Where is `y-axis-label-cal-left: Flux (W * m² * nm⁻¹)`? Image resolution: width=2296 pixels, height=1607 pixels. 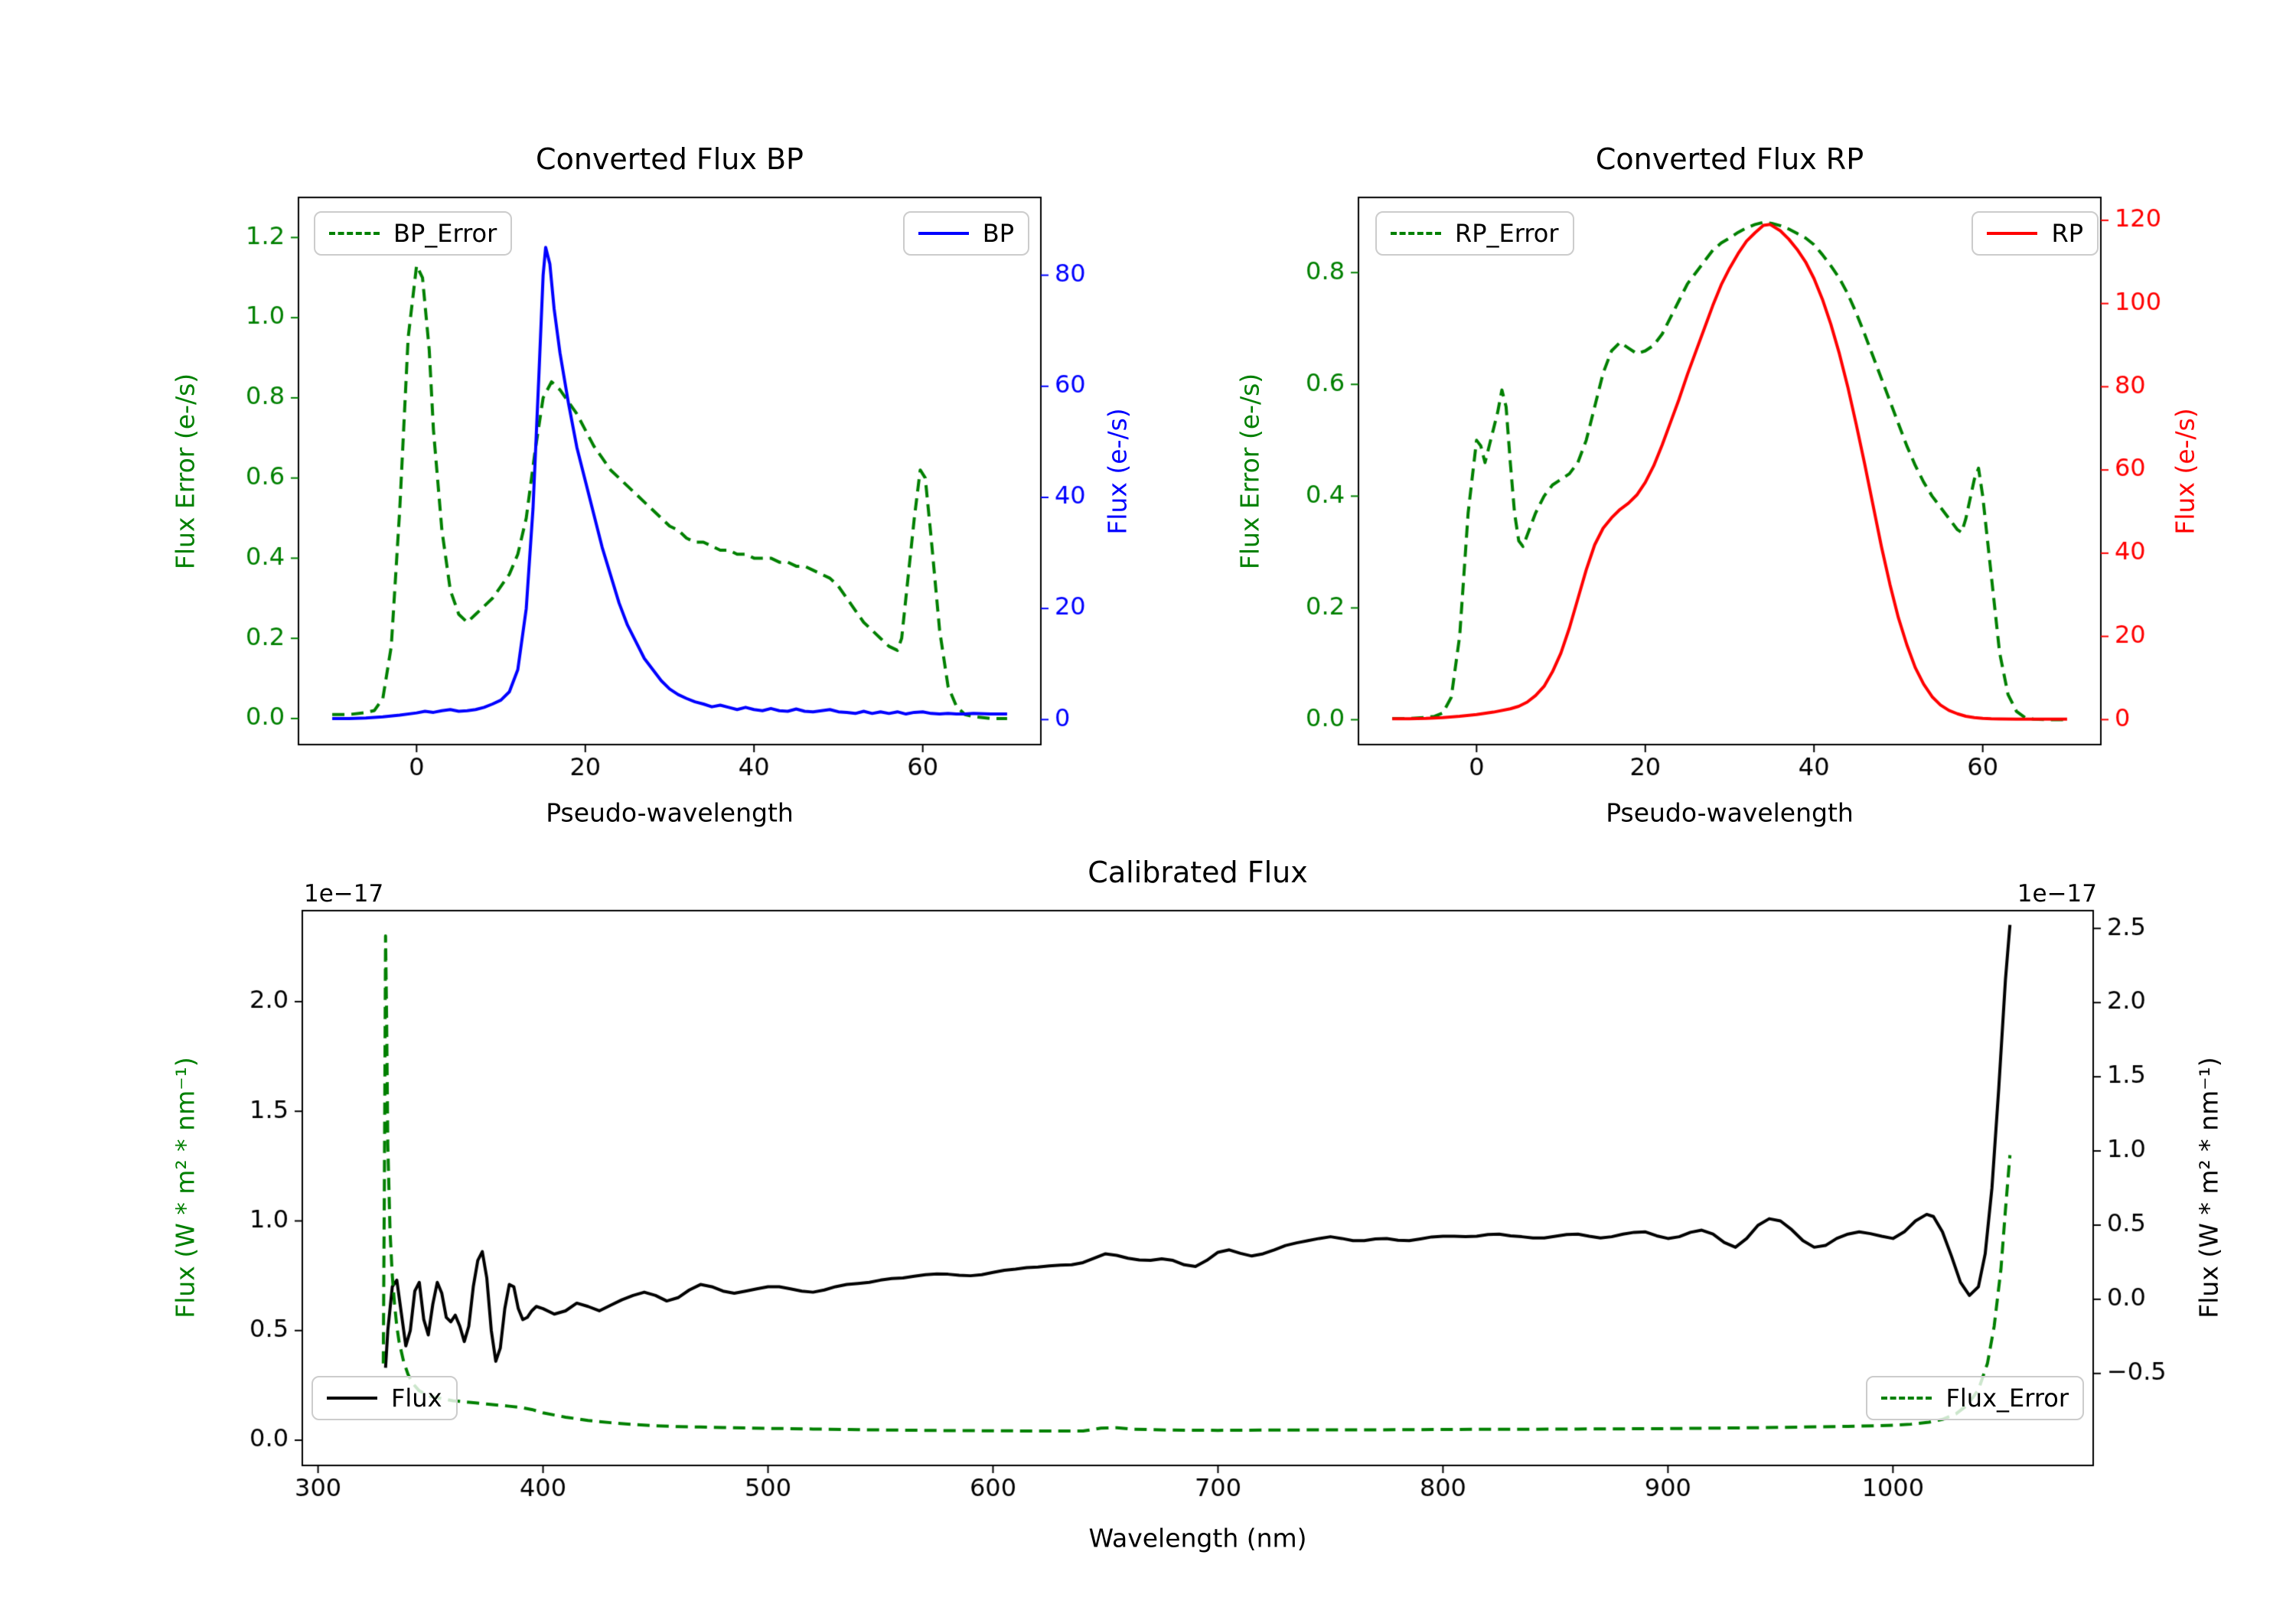
y-axis-label-cal-left: Flux (W * m² * nm⁻¹) is located at coordinates (185, 1188).